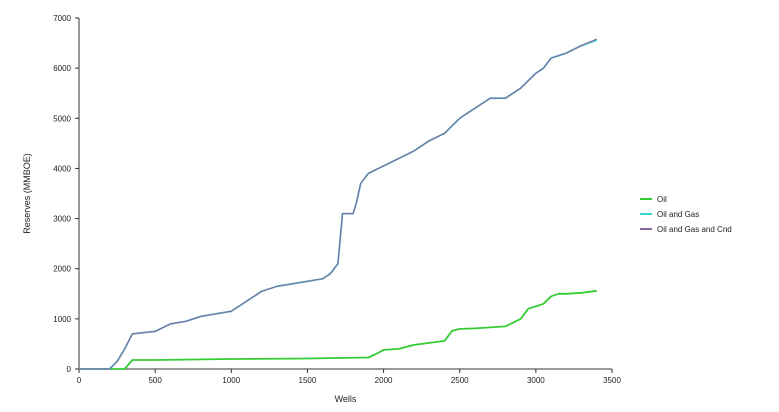 The image size is (779, 412). Describe the element at coordinates (62, 118) in the screenshot. I see `y-tick-label: 5000` at that location.